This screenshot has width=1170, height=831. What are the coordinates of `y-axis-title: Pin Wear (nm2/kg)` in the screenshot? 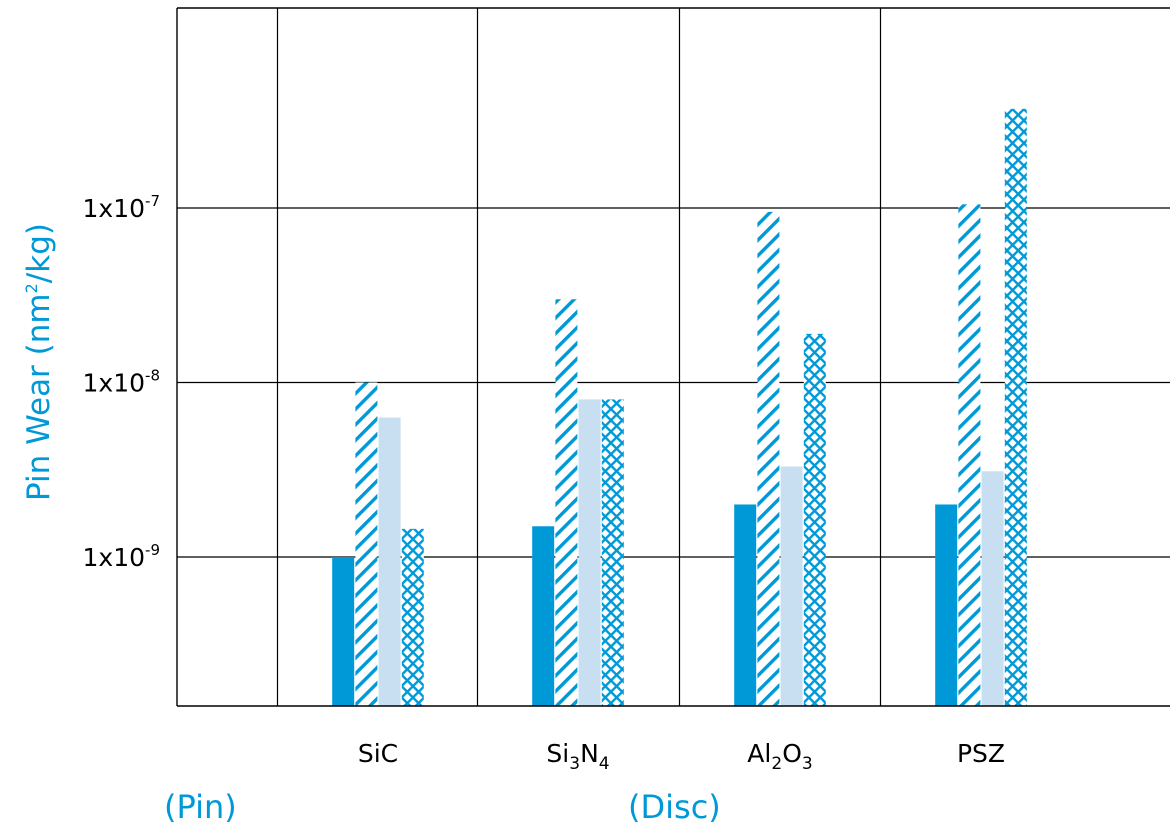 It's located at (39, 362).